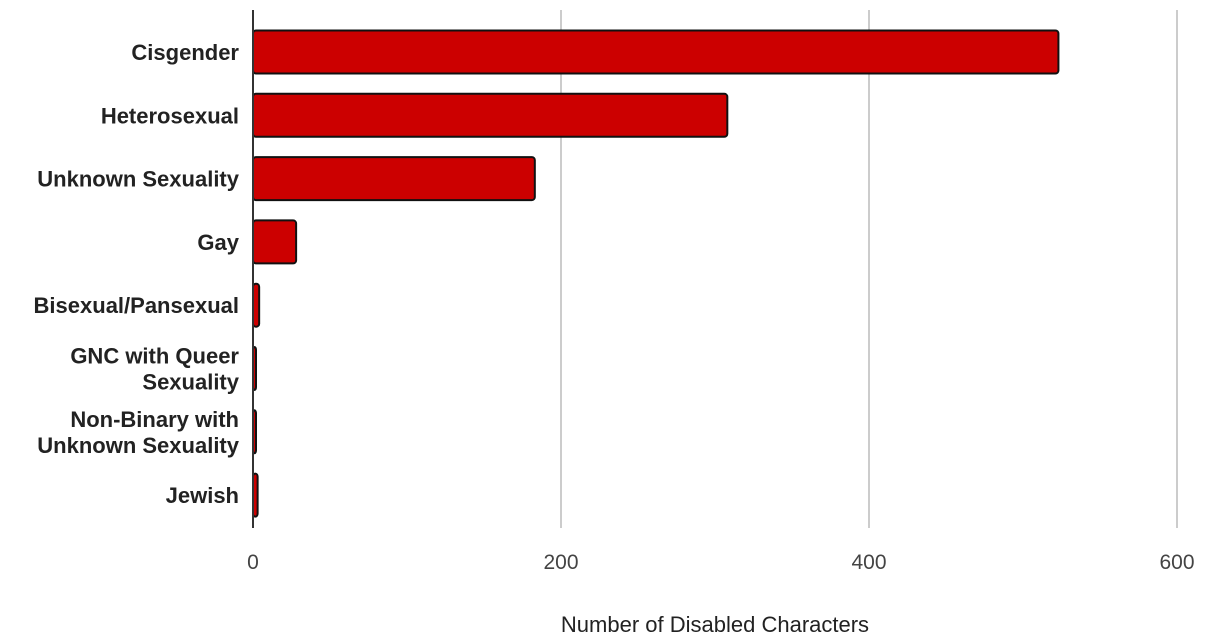 This screenshot has height=635, width=1206. What do you see at coordinates (720, 562) in the screenshot?
I see `x-tick-labels: 0 200 400 600` at bounding box center [720, 562].